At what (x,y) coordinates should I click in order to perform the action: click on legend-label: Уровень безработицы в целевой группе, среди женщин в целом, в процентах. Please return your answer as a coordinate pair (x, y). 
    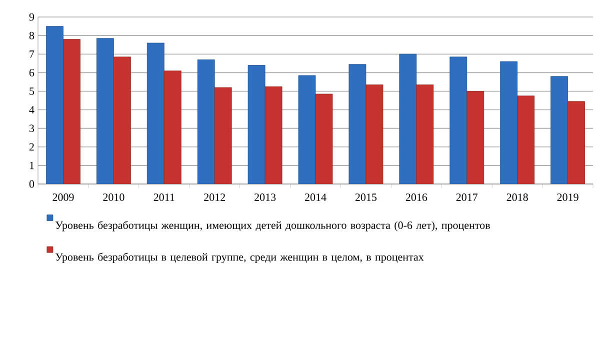
    Looking at the image, I should click on (239, 258).